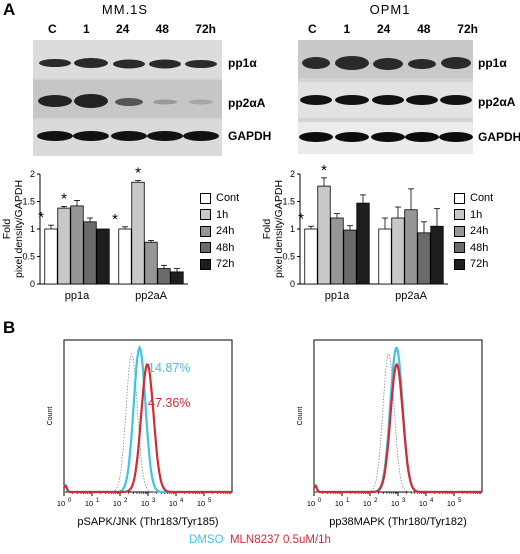 The width and height of the screenshot is (520, 554). Describe the element at coordinates (98, 501) in the screenshot. I see `x-tick-exponent: 1` at that location.